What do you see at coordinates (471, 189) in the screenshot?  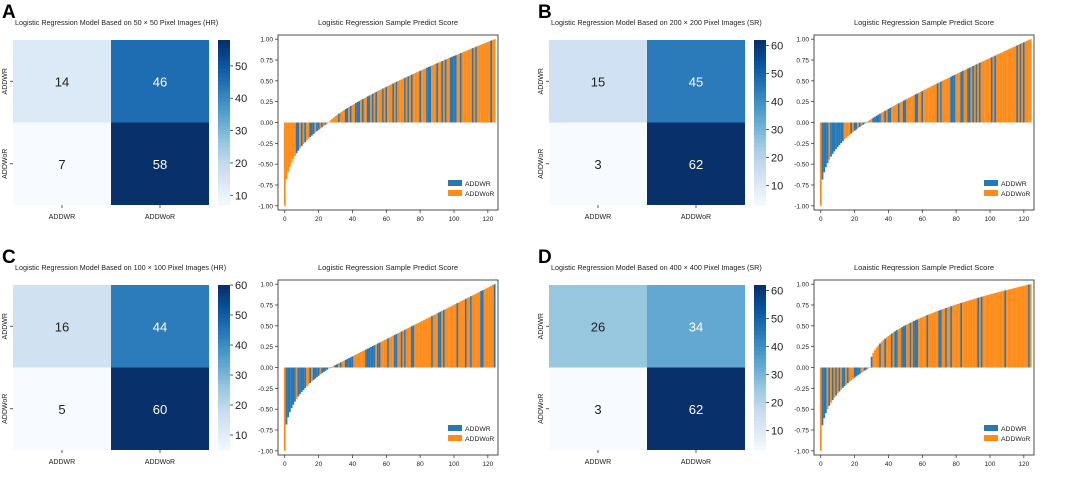 I see `legend: ADDWR ADDWoR` at bounding box center [471, 189].